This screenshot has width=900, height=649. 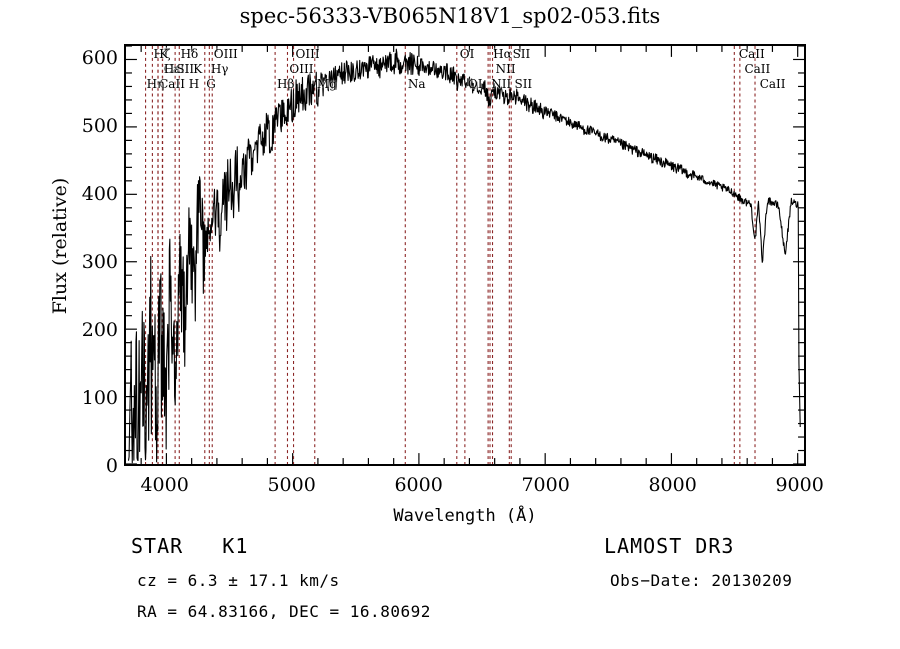 What do you see at coordinates (545, 485) in the screenshot?
I see `x-tick-label: 7000` at bounding box center [545, 485].